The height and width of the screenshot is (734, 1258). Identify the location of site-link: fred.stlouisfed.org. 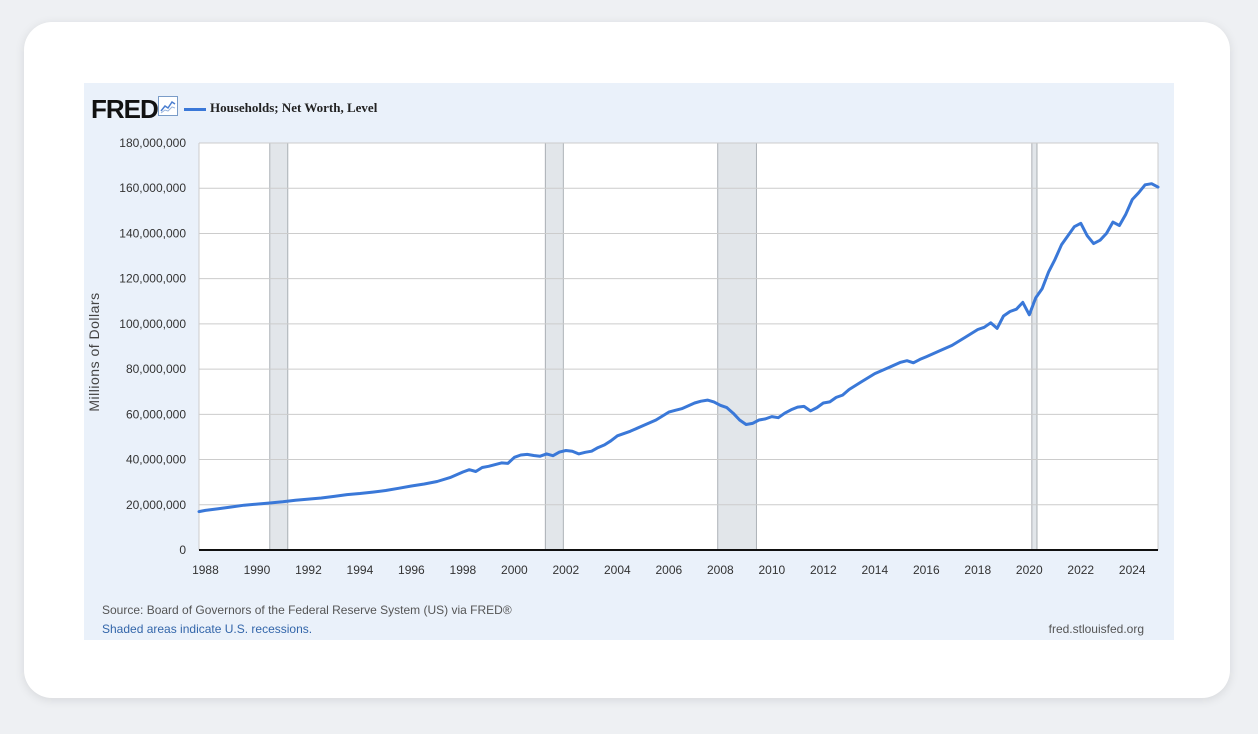
(1096, 629).